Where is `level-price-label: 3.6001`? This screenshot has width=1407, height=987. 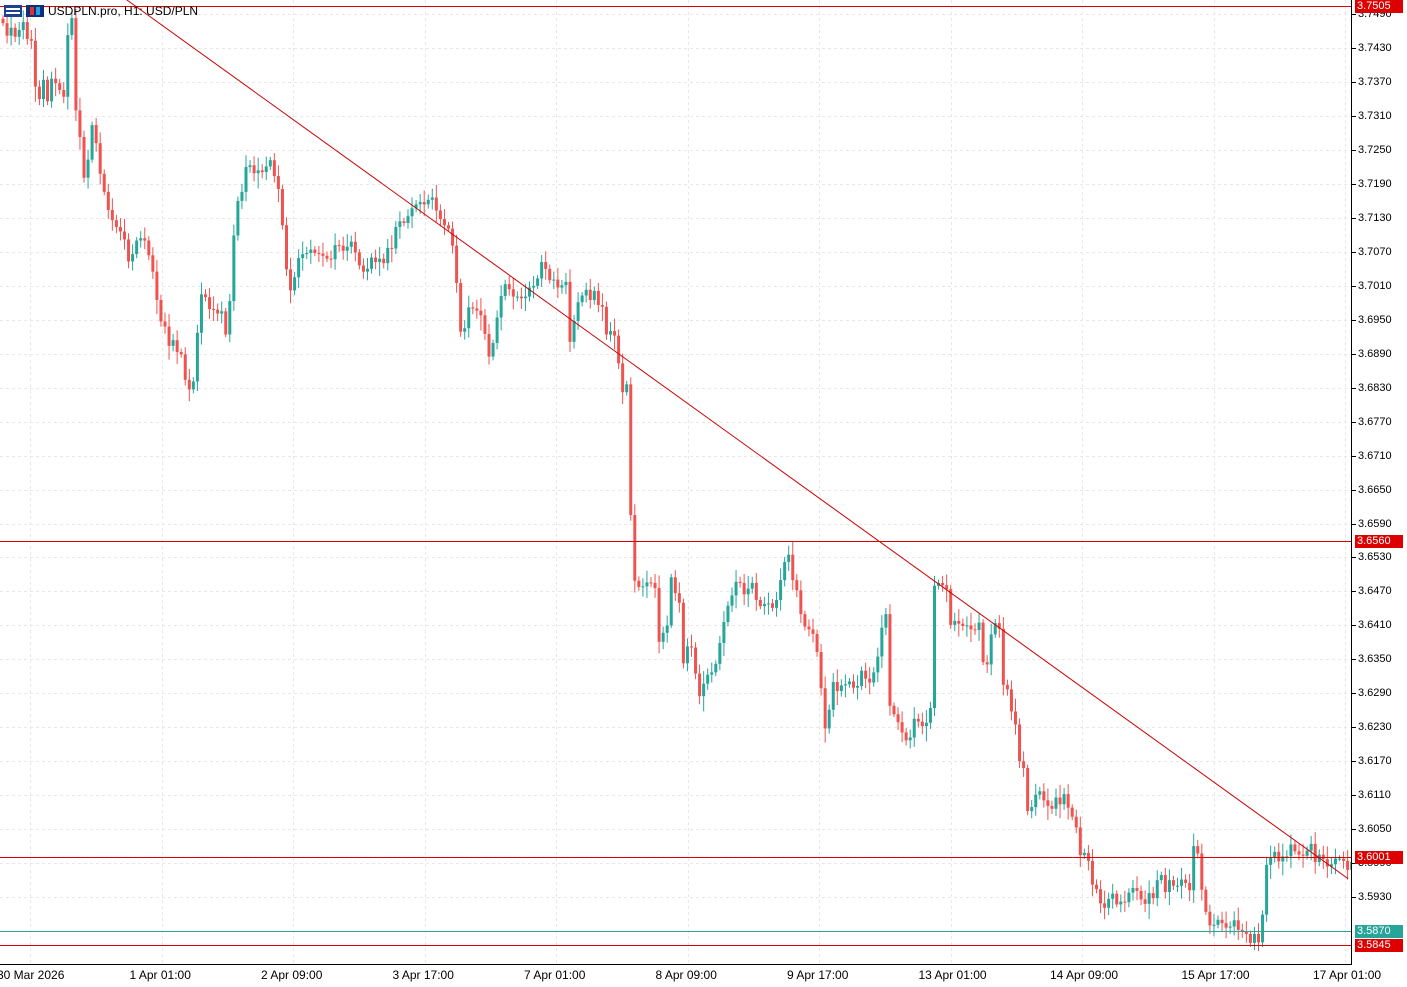 level-price-label: 3.6001 is located at coordinates (1379, 857).